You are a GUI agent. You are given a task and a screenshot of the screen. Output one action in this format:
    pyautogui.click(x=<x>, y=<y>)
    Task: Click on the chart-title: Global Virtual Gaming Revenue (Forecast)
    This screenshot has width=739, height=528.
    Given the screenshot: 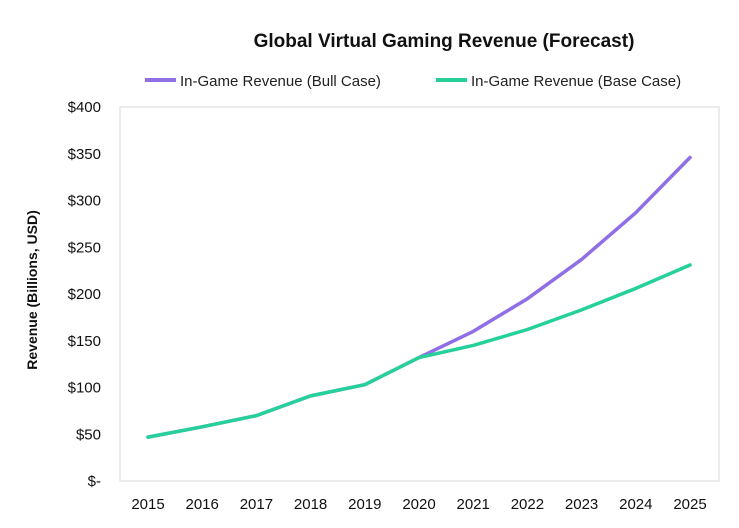 What is the action you would take?
    pyautogui.click(x=444, y=41)
    